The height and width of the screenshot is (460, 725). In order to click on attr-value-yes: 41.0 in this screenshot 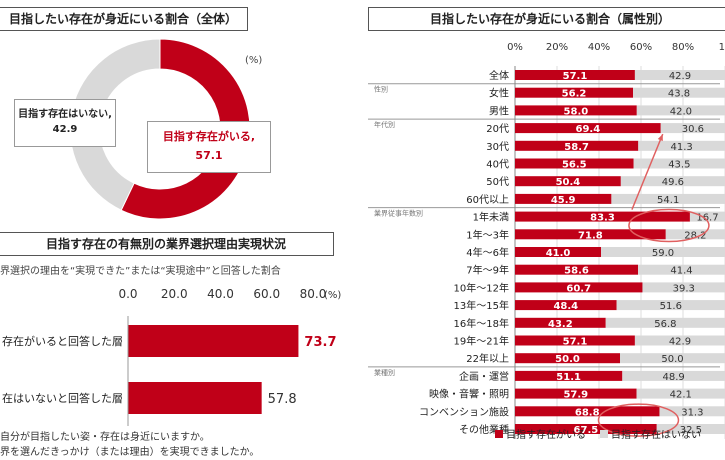, I will do `click(558, 253)`.